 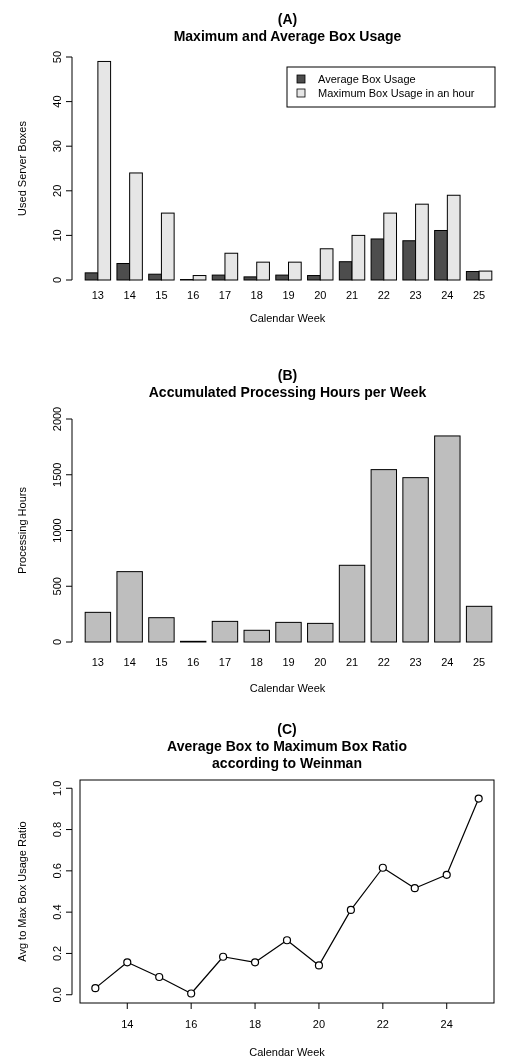 What do you see at coordinates (287, 27) in the screenshot?
I see `chart-title: (A) Maximum and Average Box Usage` at bounding box center [287, 27].